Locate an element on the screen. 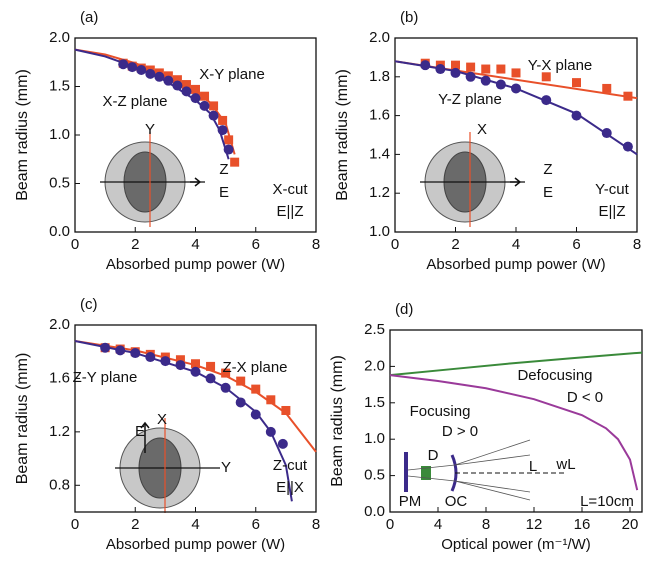 This screenshot has height=581, width=652. series-label: X-Z plane is located at coordinates (134, 101).